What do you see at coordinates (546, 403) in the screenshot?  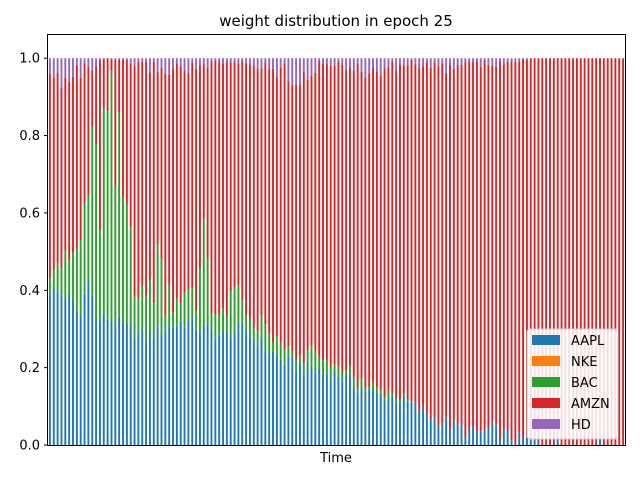 I see `legend-swatch-amzn` at bounding box center [546, 403].